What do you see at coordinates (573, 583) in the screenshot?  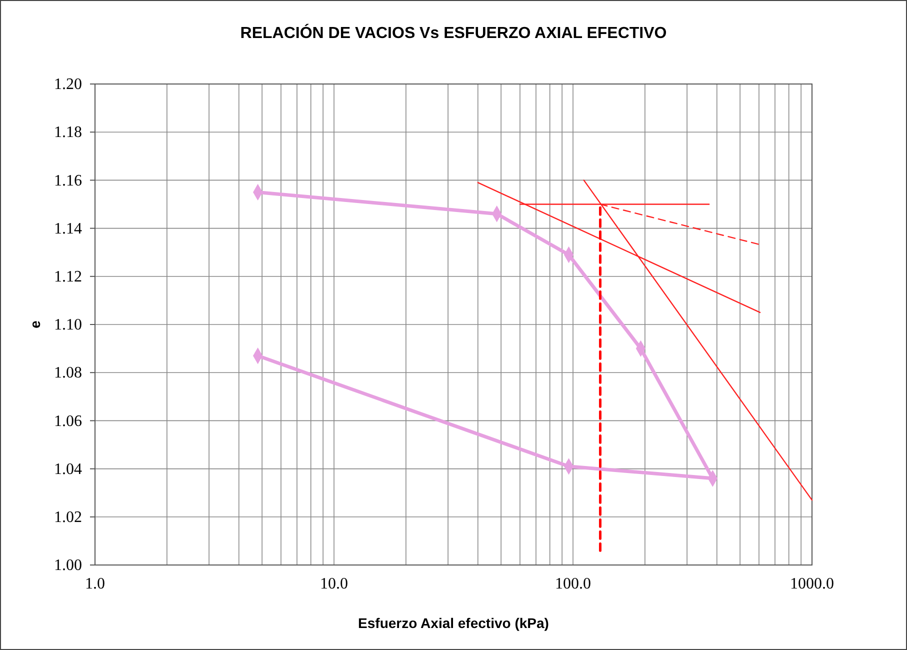 I see `x-tick-label: 100.0` at bounding box center [573, 583].